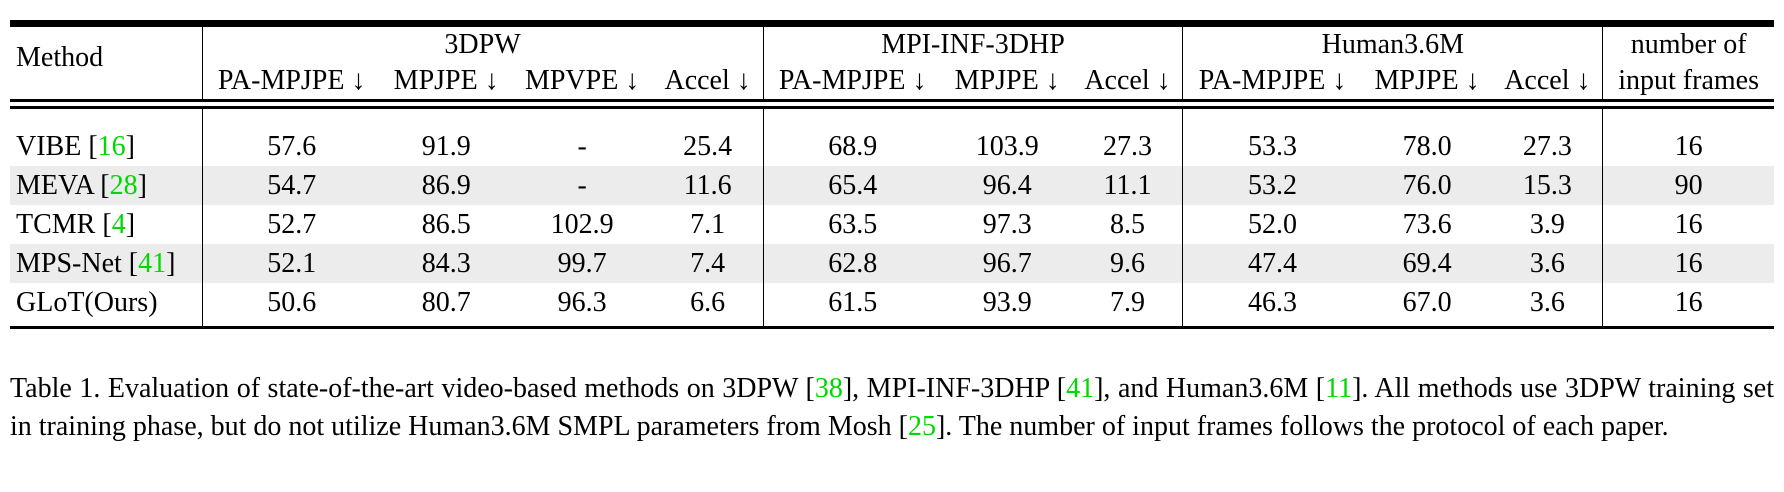 This screenshot has width=1784, height=492. I want to click on caption-citation-link: 41, so click(1080, 388).